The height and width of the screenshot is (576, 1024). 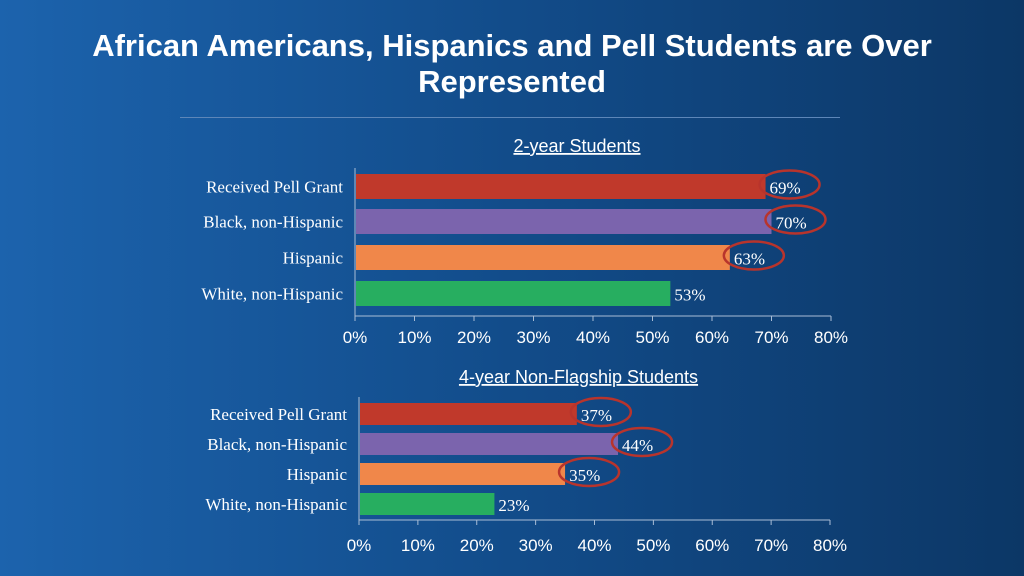 I want to click on data-label: 53%, so click(x=689, y=295).